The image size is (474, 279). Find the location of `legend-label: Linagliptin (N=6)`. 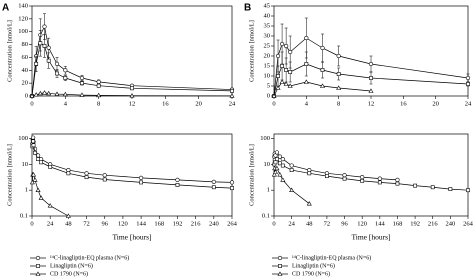

legend-label: Linagliptin (N=6) is located at coordinates (313, 265).